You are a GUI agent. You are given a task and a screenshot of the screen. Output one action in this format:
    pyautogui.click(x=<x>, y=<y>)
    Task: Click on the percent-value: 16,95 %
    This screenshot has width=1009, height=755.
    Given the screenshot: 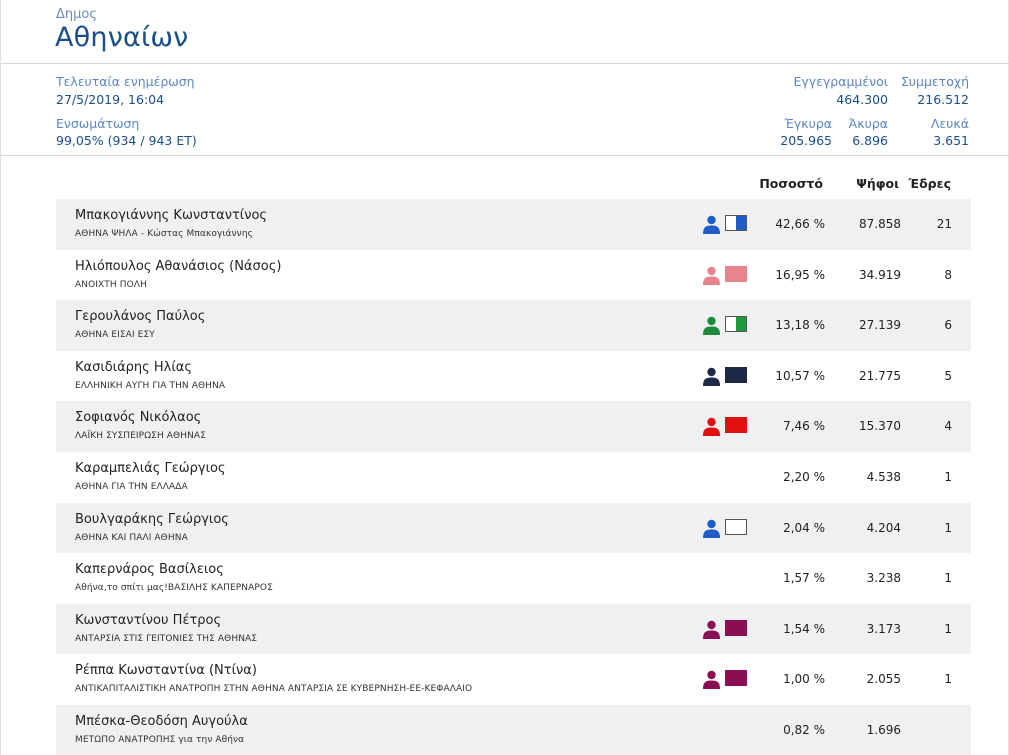 What is the action you would take?
    pyautogui.click(x=800, y=274)
    